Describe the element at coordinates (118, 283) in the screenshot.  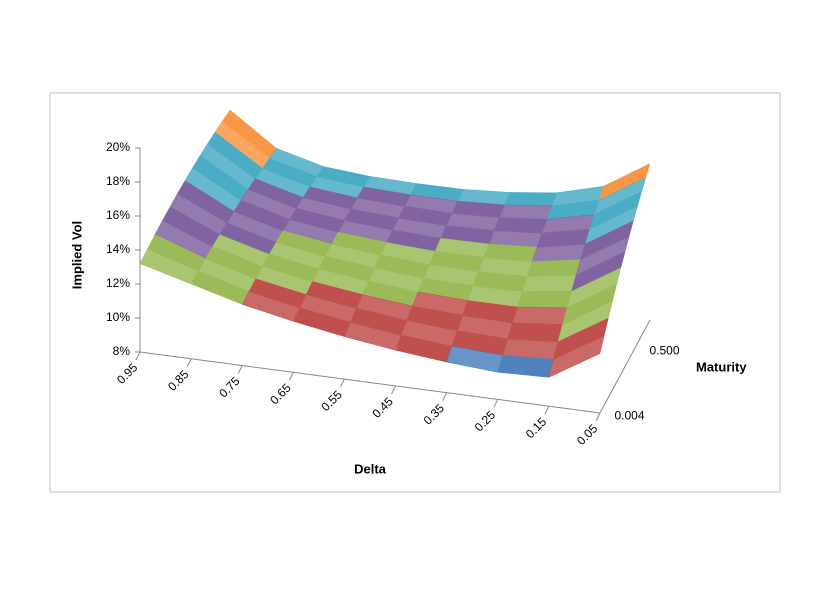
I see `y-tick-label: 12%` at that location.